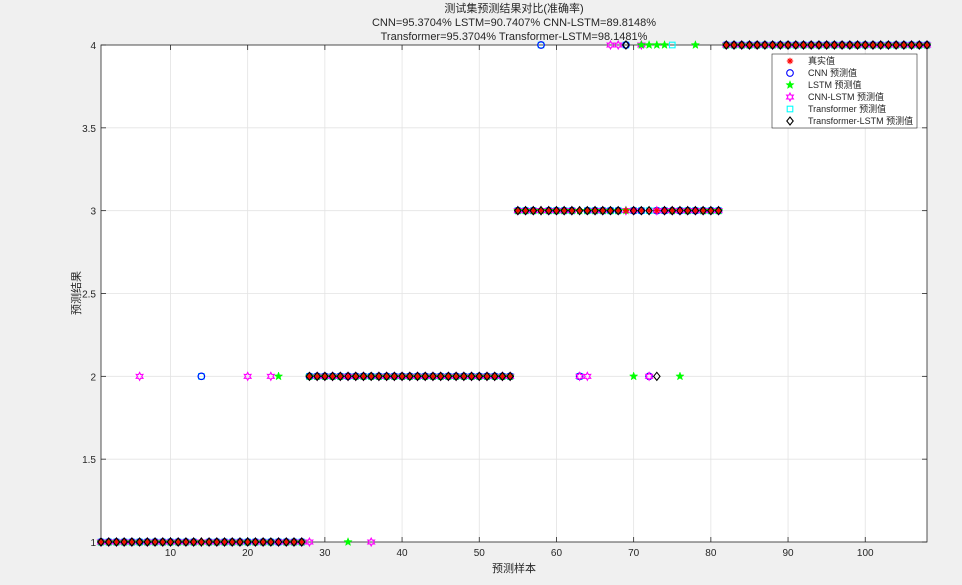 The image size is (962, 585). What do you see at coordinates (844, 91) in the screenshot?
I see `legend-box` at bounding box center [844, 91].